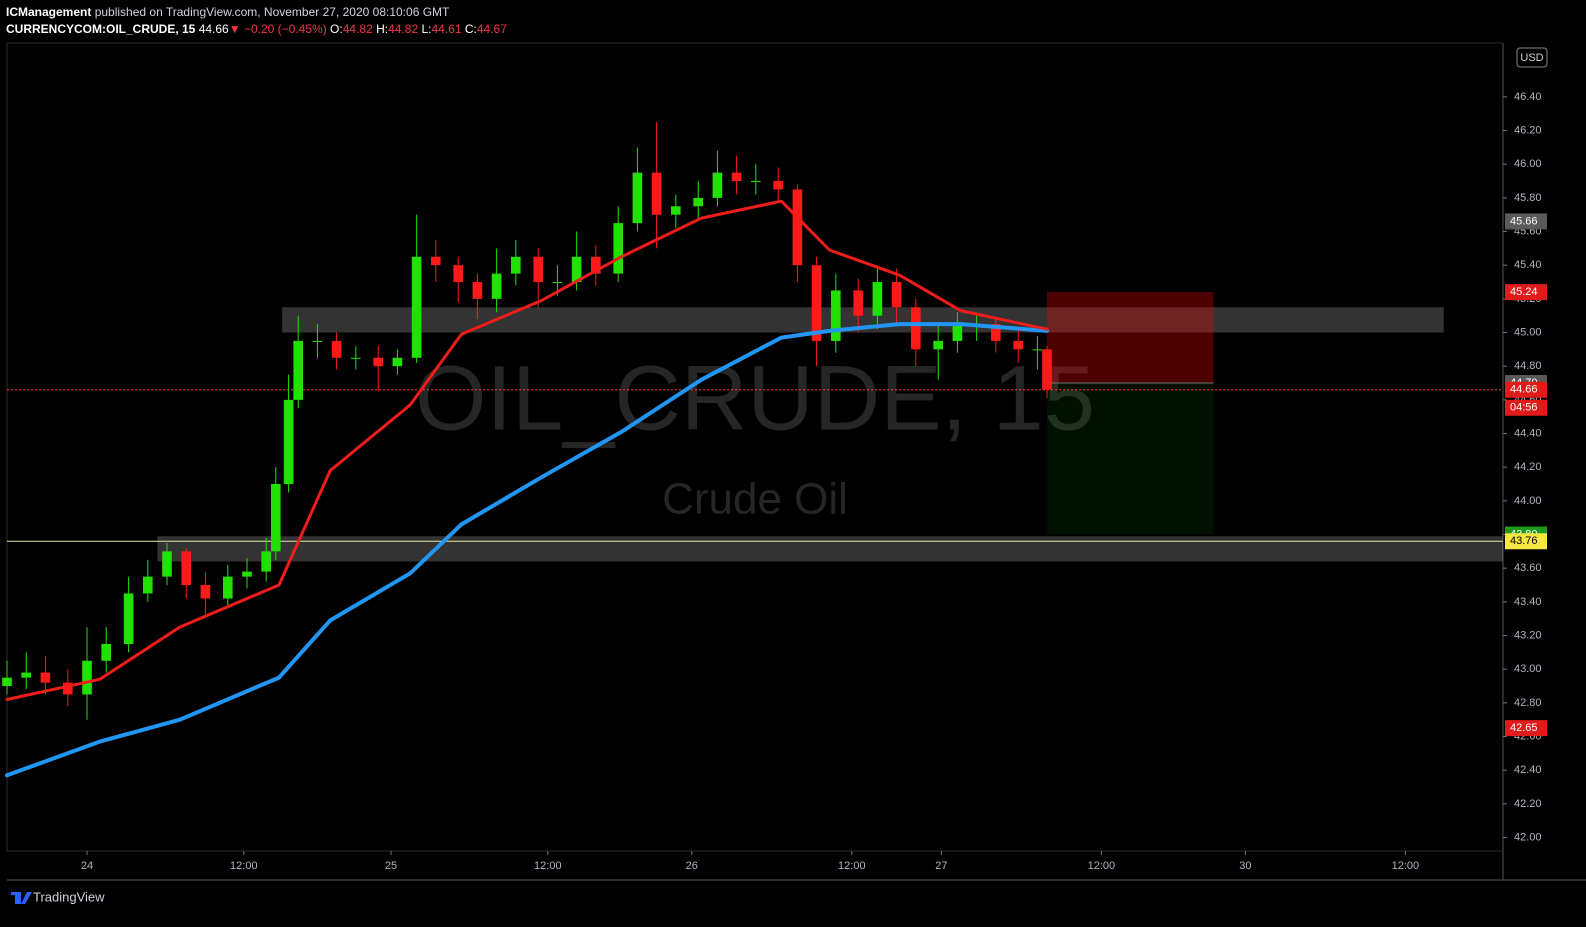 This screenshot has width=1586, height=927. Describe the element at coordinates (830, 549) in the screenshot. I see `zone` at that location.